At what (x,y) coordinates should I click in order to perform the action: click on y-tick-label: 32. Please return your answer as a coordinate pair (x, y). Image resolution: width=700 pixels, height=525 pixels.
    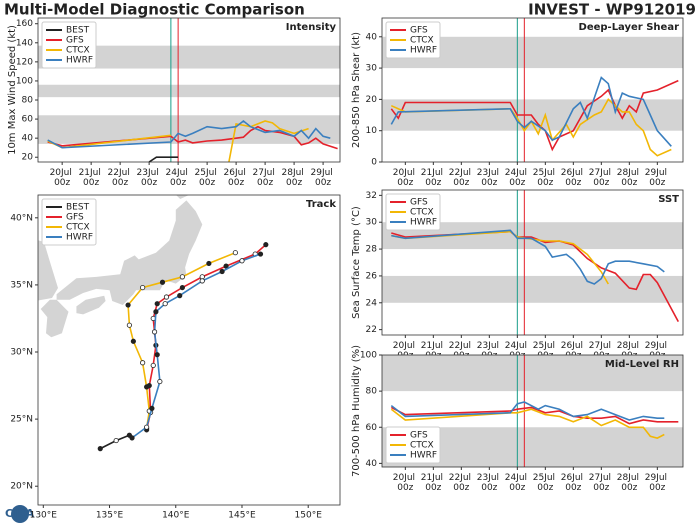
    Looking at the image, I should click on (371, 196).